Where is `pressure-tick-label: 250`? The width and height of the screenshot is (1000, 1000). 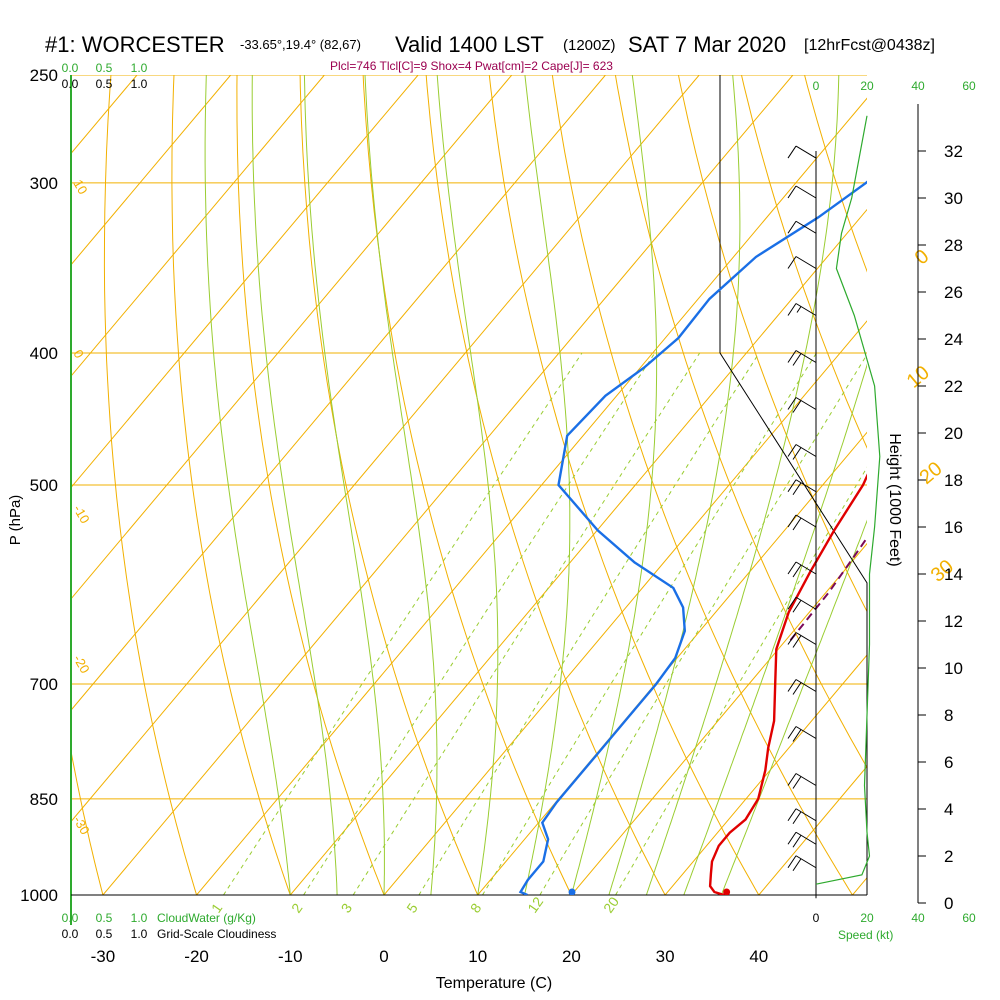
pressure-tick-label: 250 is located at coordinates (44, 75).